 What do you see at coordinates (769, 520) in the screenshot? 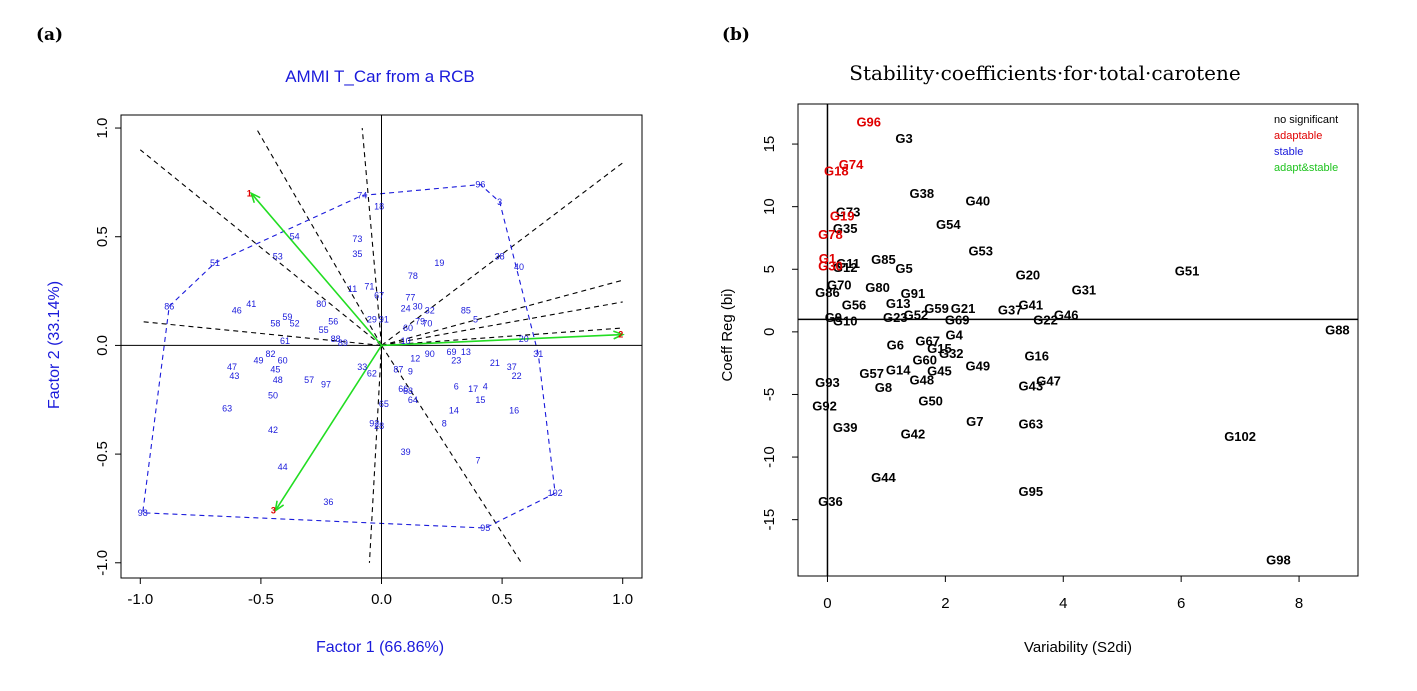
I see `y-tick-label-0: -15` at bounding box center [769, 520].